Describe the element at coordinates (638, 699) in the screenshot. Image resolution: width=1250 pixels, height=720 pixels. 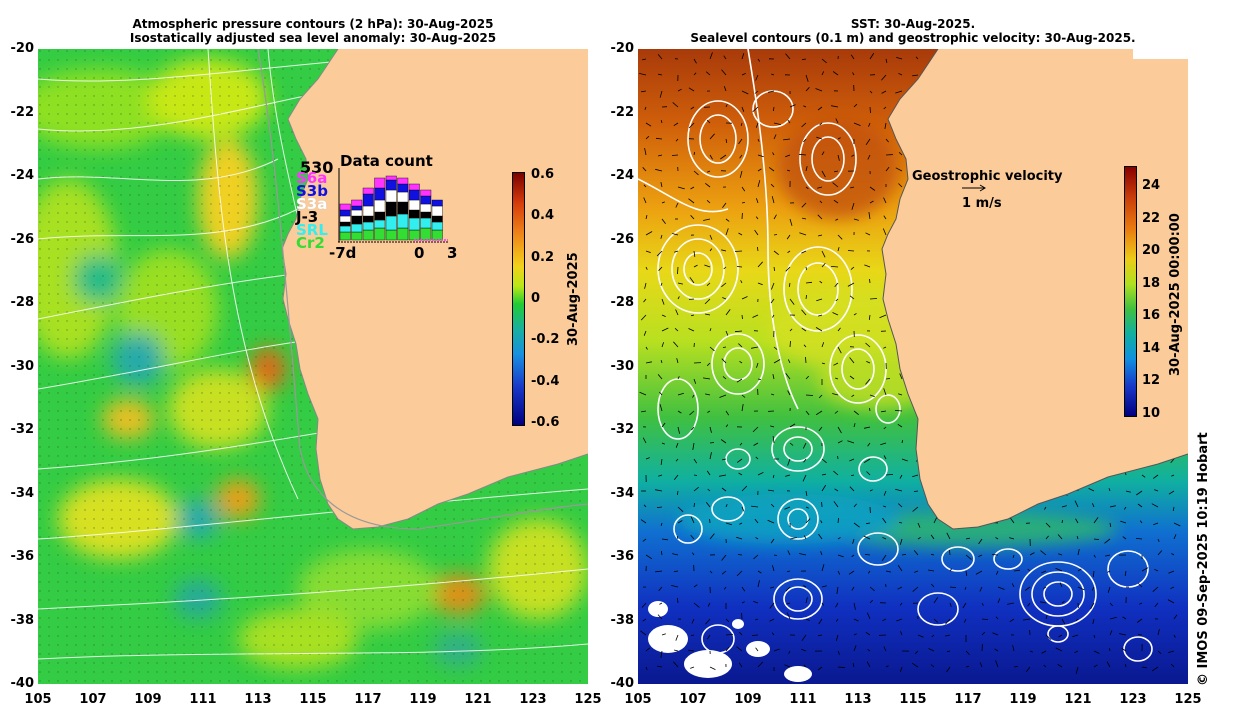
I see `x-axis-tick: 105` at that location.